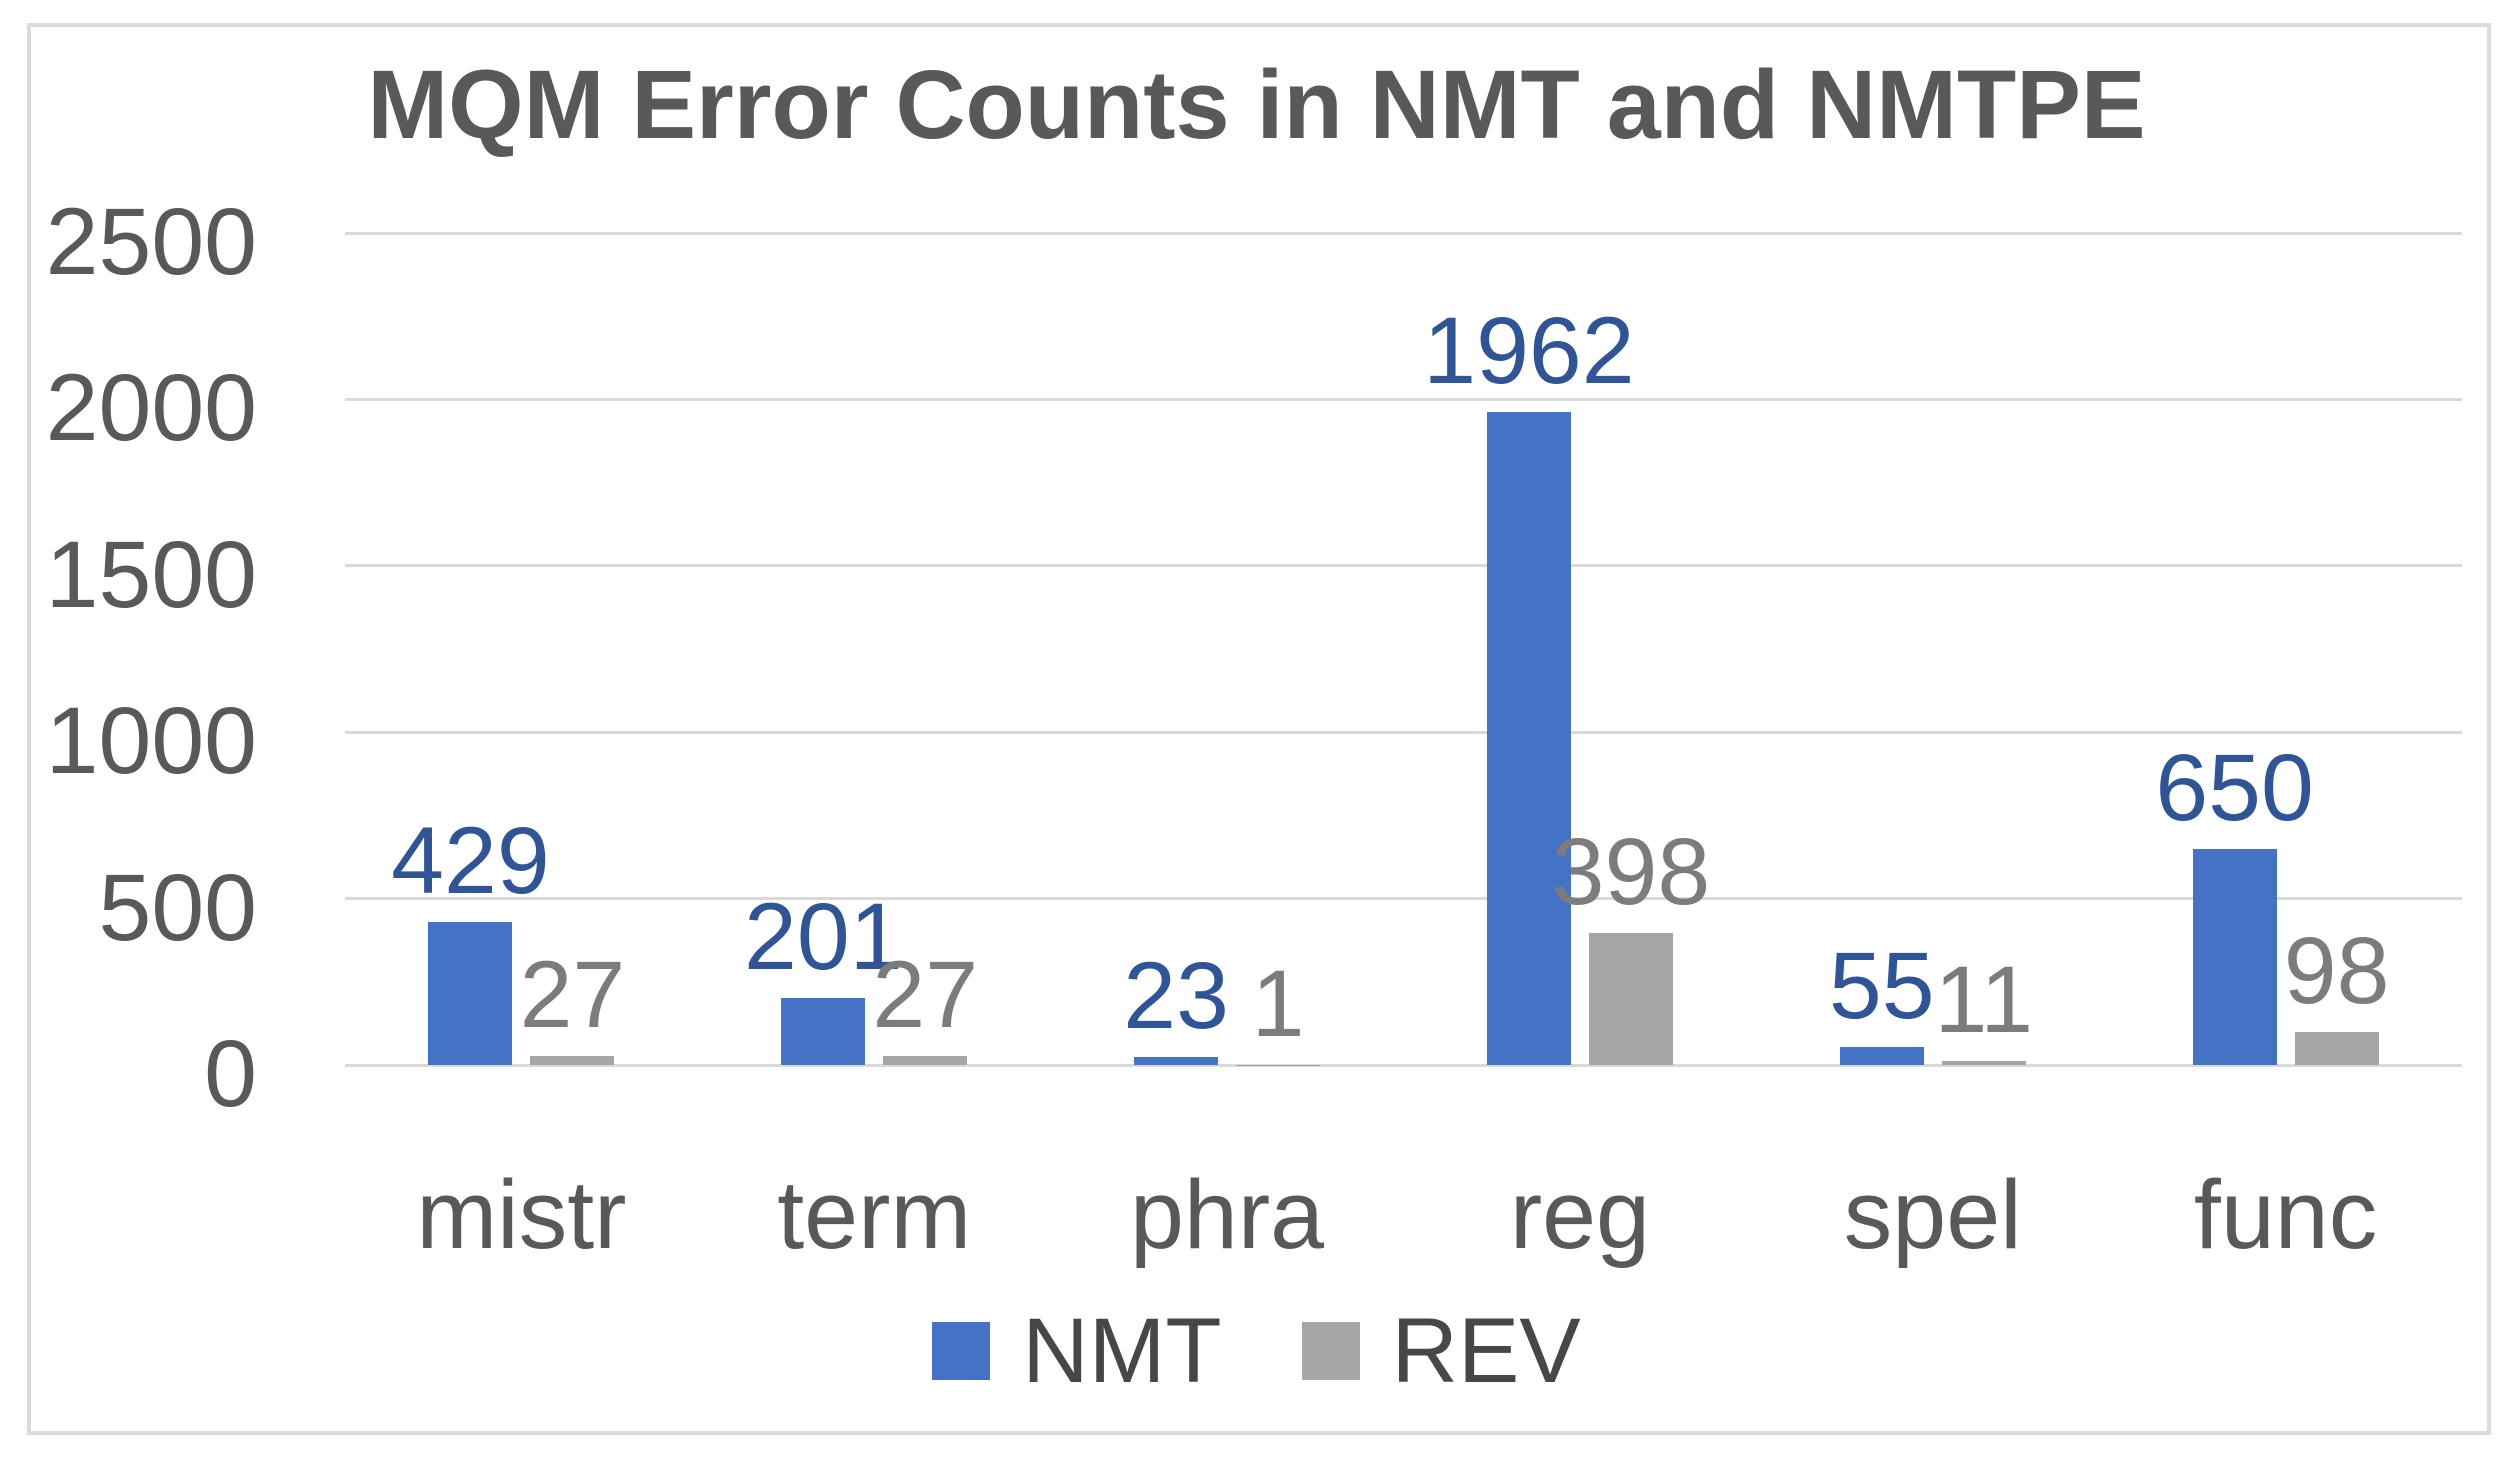 The height and width of the screenshot is (1462, 2513). I want to click on y-tick-label-500: 500, so click(177, 907).